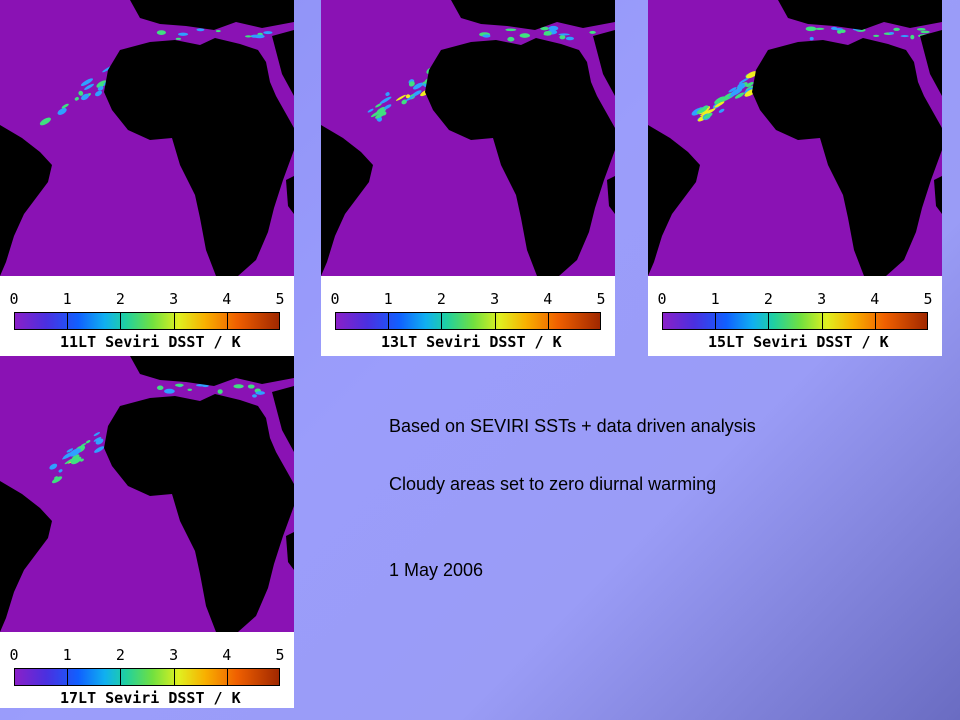 Image resolution: width=960 pixels, height=720 pixels. I want to click on dsst-map-11lt, so click(147, 138).